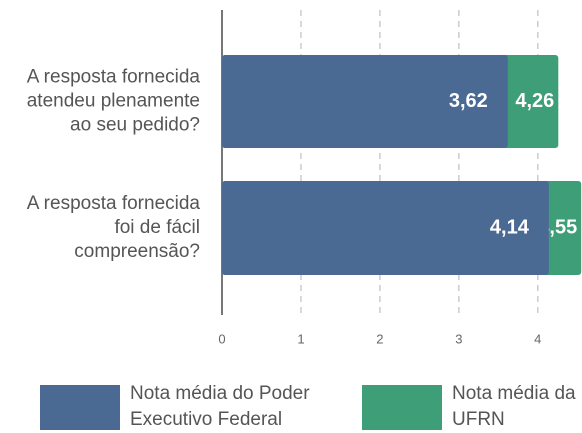 This screenshot has width=582, height=433. I want to click on legend-label: Nota média do Poder Executivo Federal, so click(220, 406).